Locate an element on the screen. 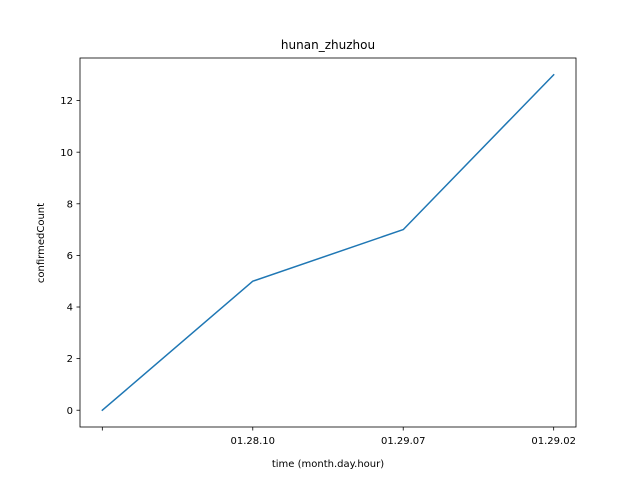  x-tick-label: 01.28.10 is located at coordinates (253, 441).